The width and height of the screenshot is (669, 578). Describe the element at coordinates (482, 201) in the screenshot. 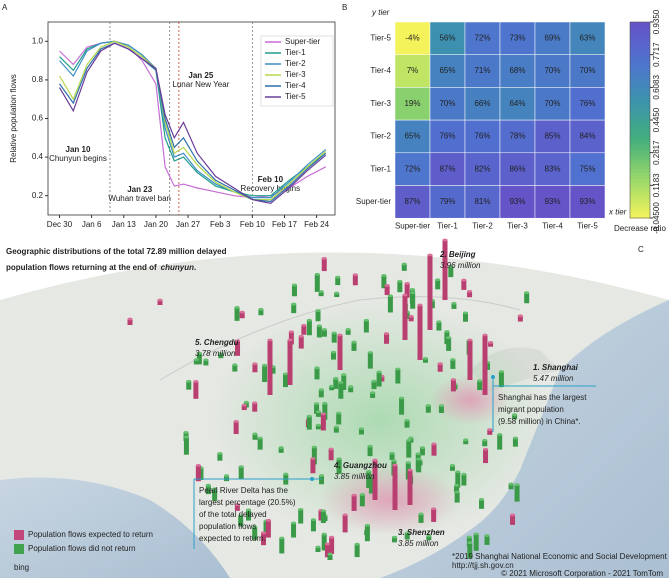

I see `cell-label: 81%` at that location.